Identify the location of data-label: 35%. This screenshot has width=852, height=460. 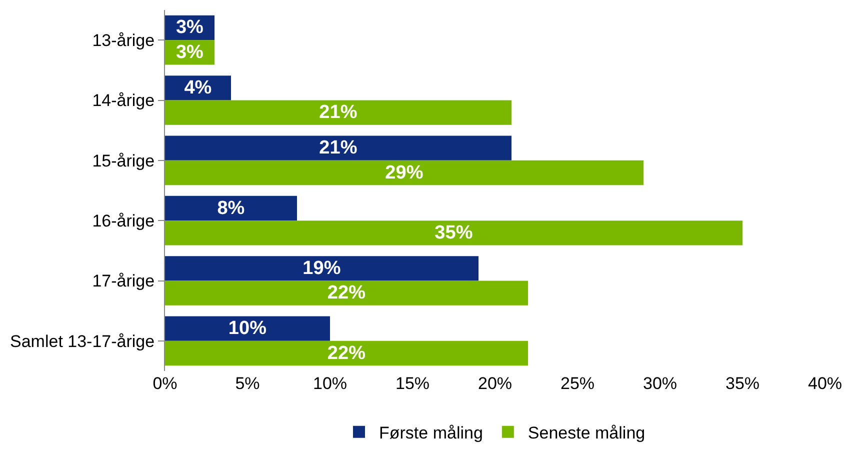
(453, 233).